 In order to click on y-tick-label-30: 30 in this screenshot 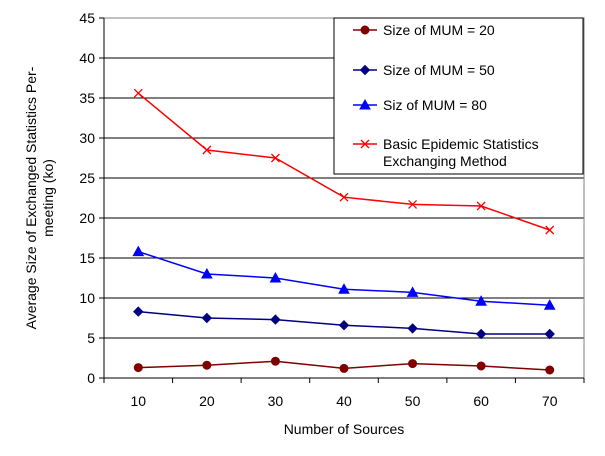, I will do `click(87, 138)`.